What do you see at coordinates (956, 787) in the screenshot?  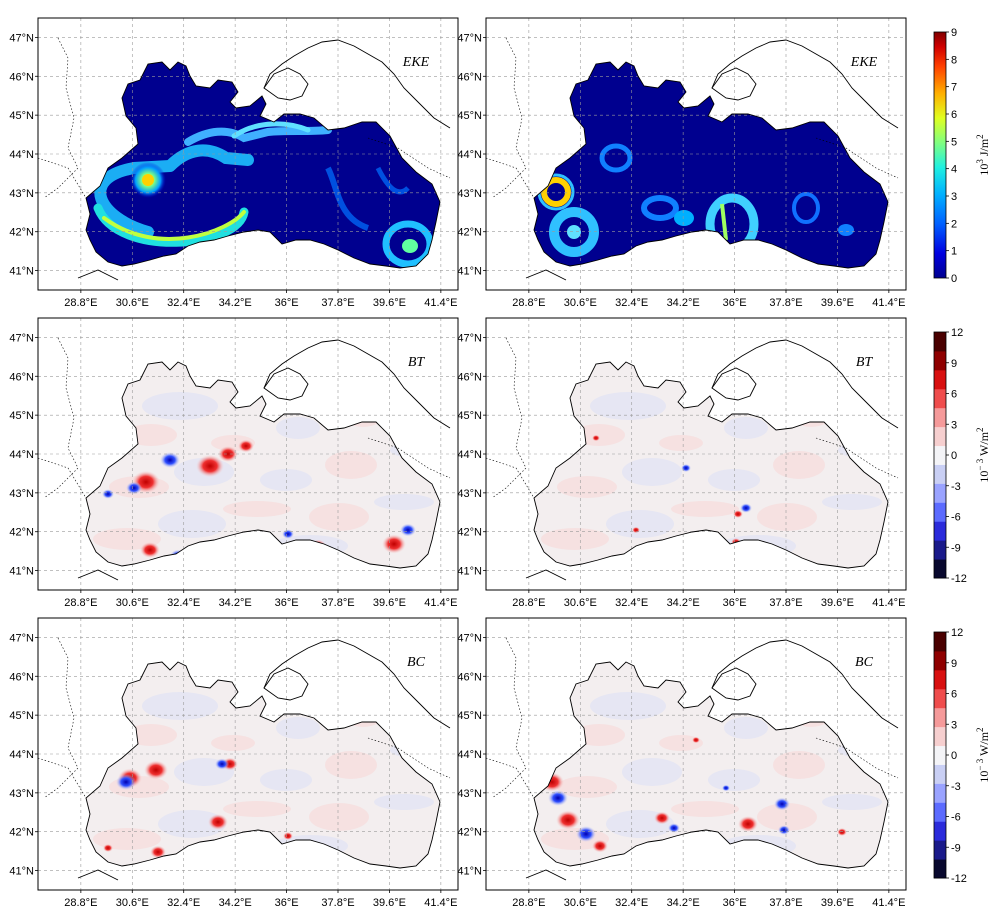 I see `colorbar-tick-label: -3` at bounding box center [956, 787].